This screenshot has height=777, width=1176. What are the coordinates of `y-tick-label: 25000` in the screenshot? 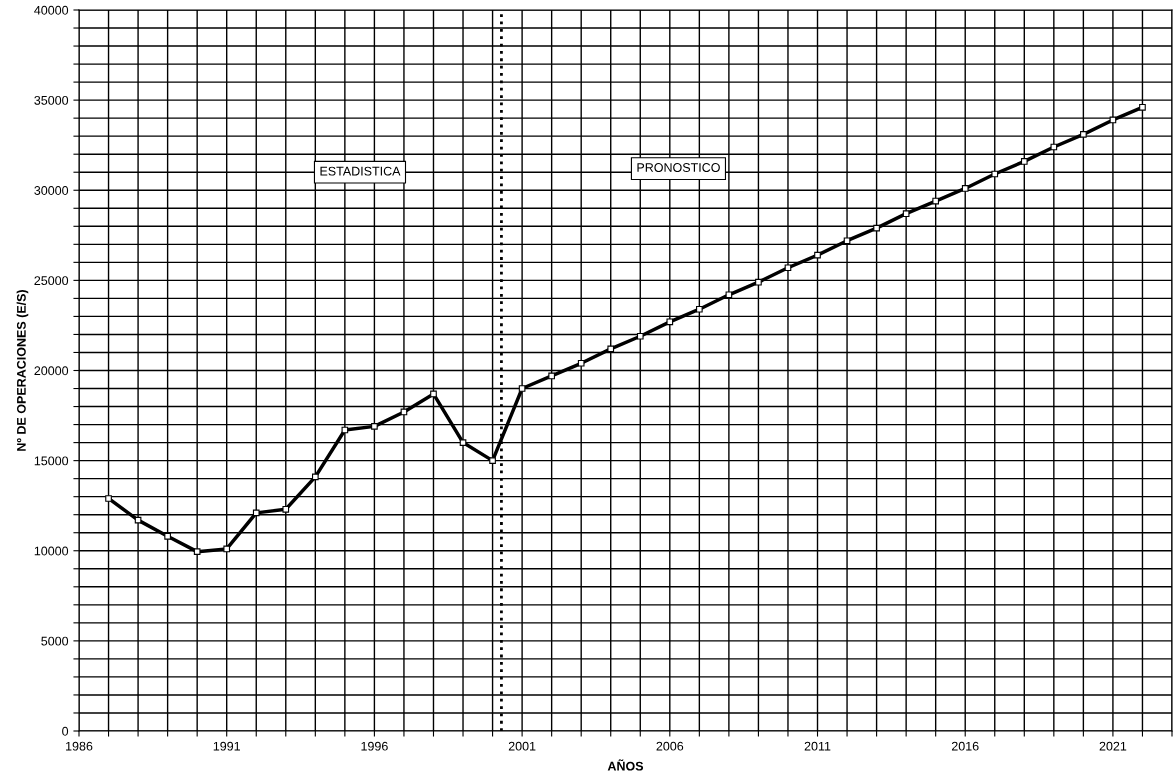 It's located at (51, 281).